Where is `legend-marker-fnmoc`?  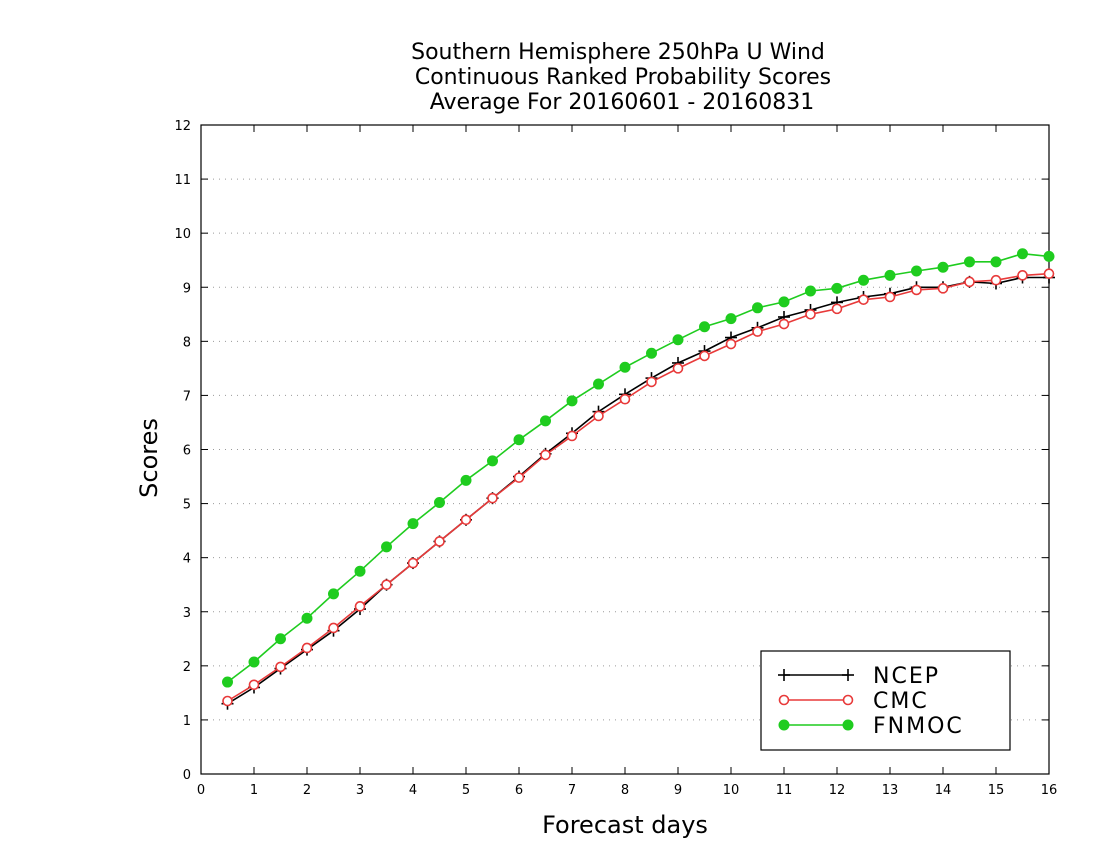
legend-marker-fnmoc is located at coordinates (784, 725).